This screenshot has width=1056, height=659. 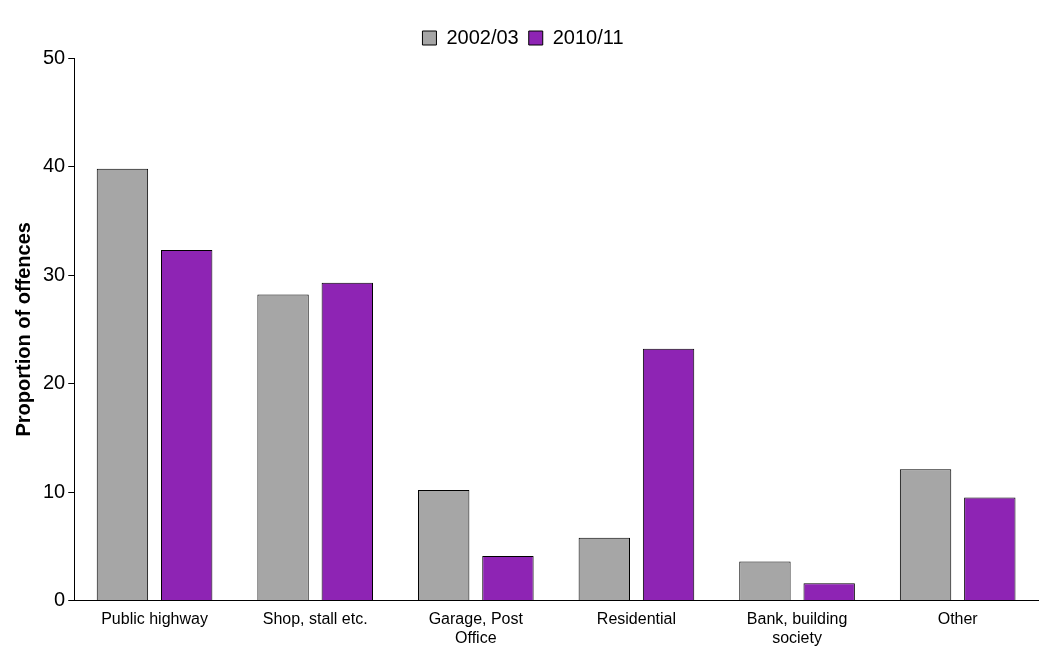 What do you see at coordinates (54, 273) in the screenshot?
I see `y-tick-label: 30` at bounding box center [54, 273].